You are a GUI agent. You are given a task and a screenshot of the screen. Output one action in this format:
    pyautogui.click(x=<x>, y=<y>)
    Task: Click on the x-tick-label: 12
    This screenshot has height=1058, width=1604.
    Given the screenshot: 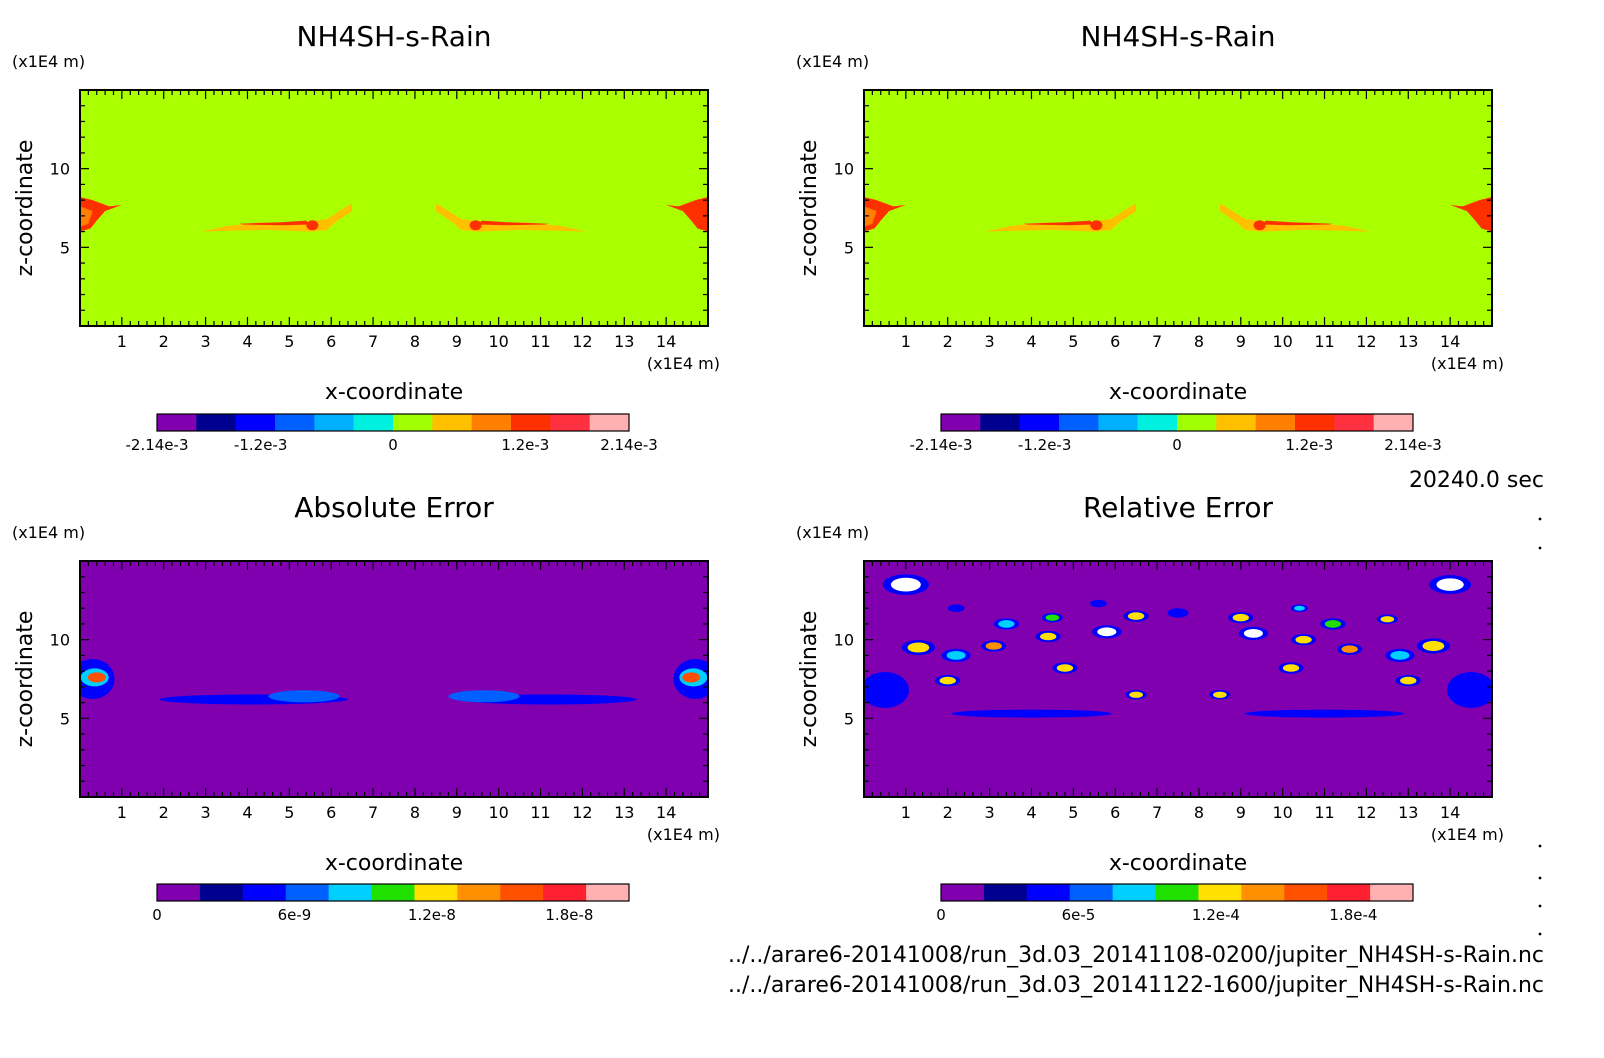 What is the action you would take?
    pyautogui.click(x=582, y=341)
    